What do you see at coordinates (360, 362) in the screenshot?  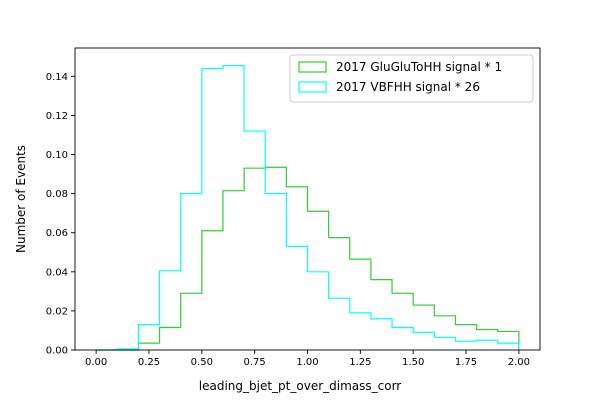 I see `x-tick-label: 1.25` at bounding box center [360, 362].